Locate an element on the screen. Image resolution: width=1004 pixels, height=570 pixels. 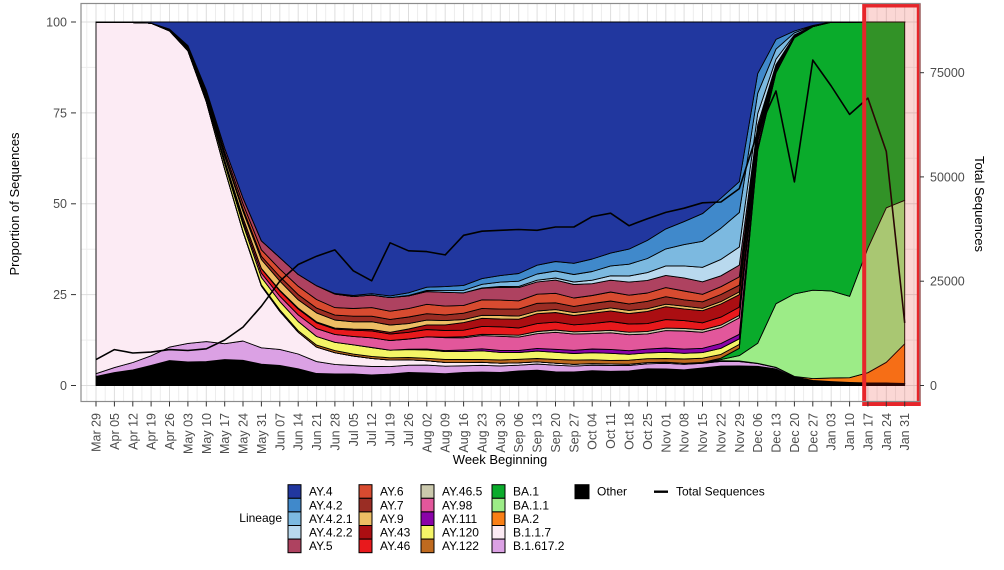
svg-text: Jun 07 is located at coordinates (280, 432).